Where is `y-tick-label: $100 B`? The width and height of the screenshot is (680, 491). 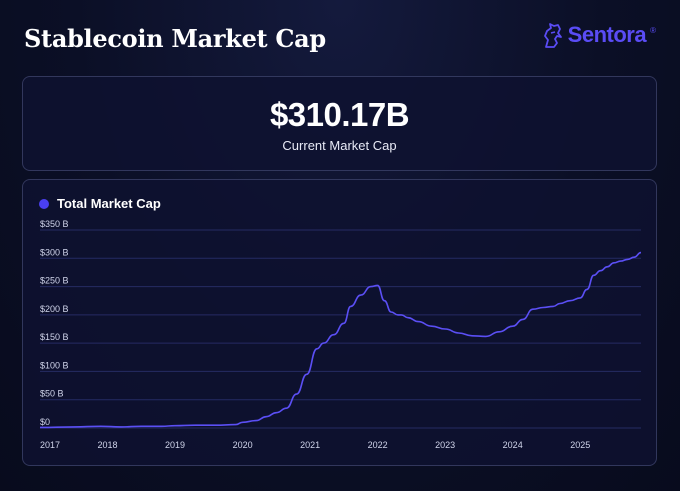 y-tick-label: $100 B is located at coordinates (54, 365).